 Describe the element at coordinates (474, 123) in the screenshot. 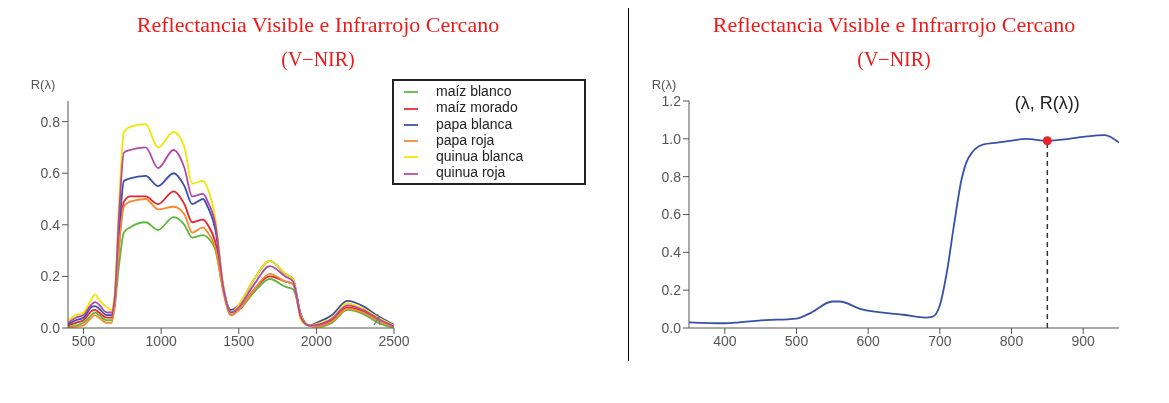

I see `legend-label: papa blanca` at that location.